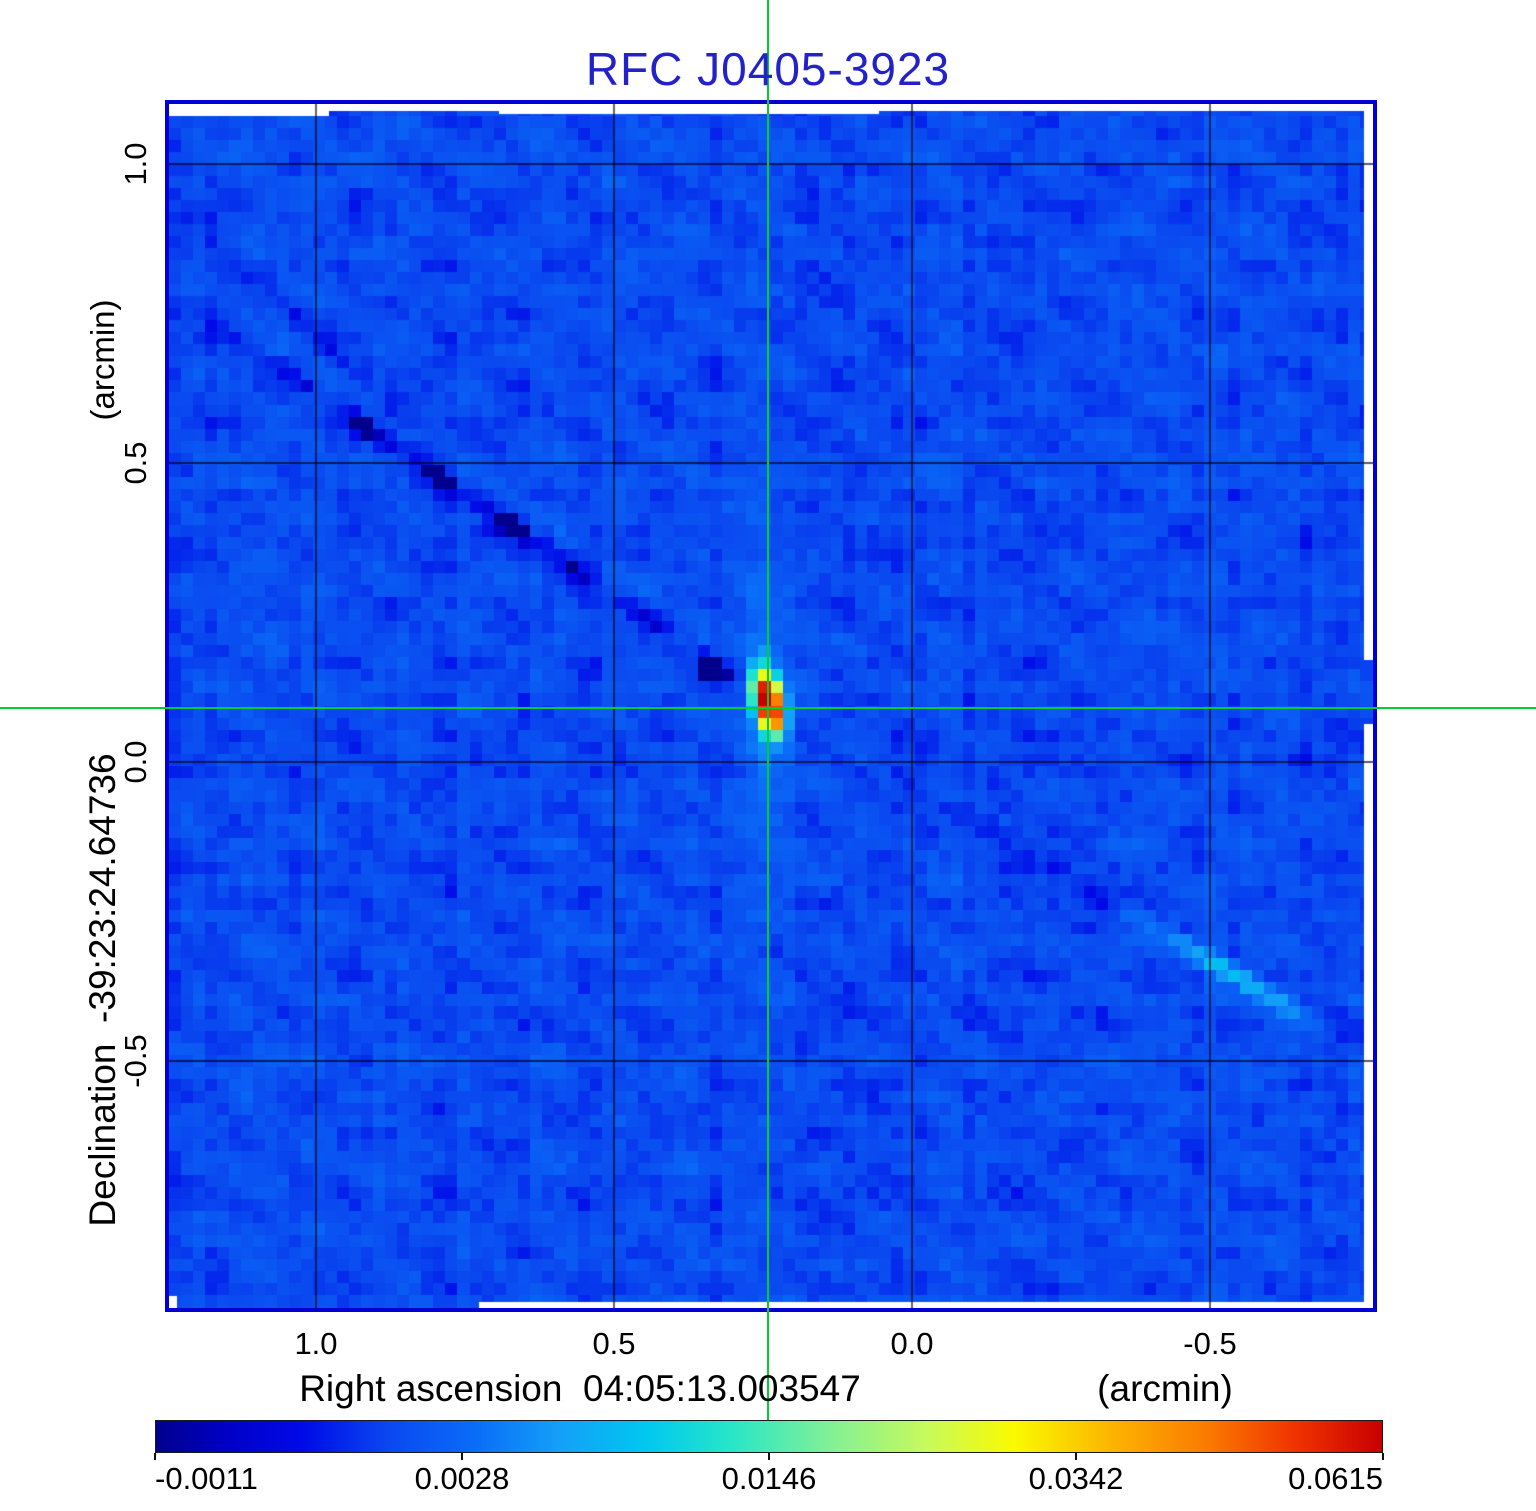  What do you see at coordinates (135, 463) in the screenshot?
I see `y-tick-label-1: 0.5` at bounding box center [135, 463].